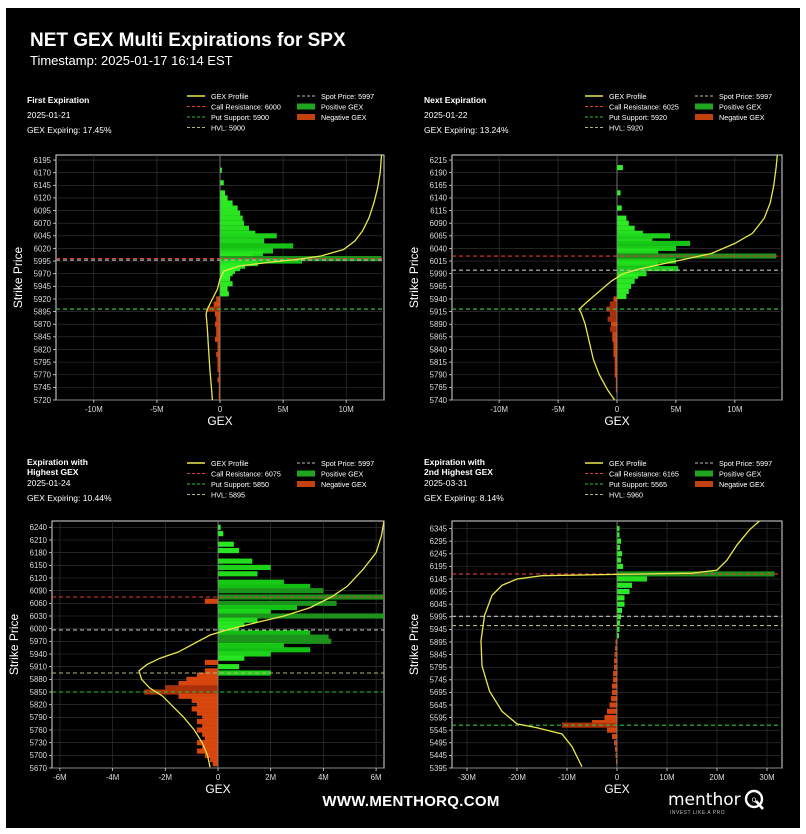  Describe the element at coordinates (43, 274) in the screenshot. I see `y-tick-label: 5970` at that location.